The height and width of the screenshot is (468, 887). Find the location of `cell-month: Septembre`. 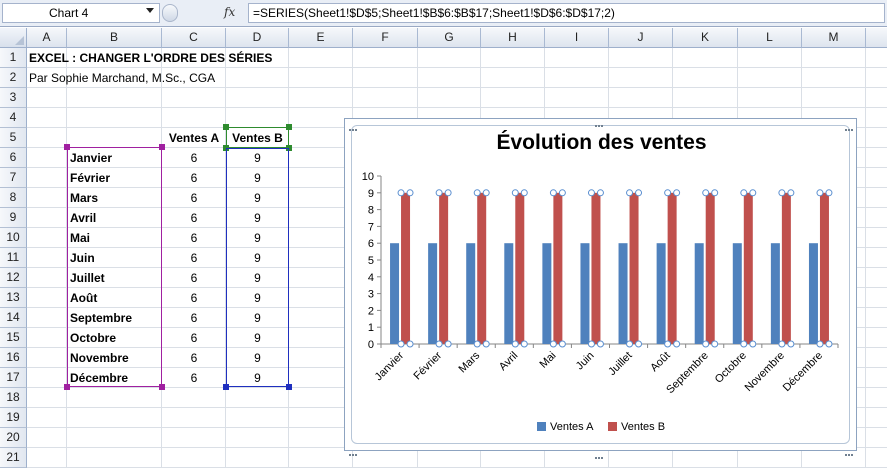

cell-month: Septembre is located at coordinates (101, 318).